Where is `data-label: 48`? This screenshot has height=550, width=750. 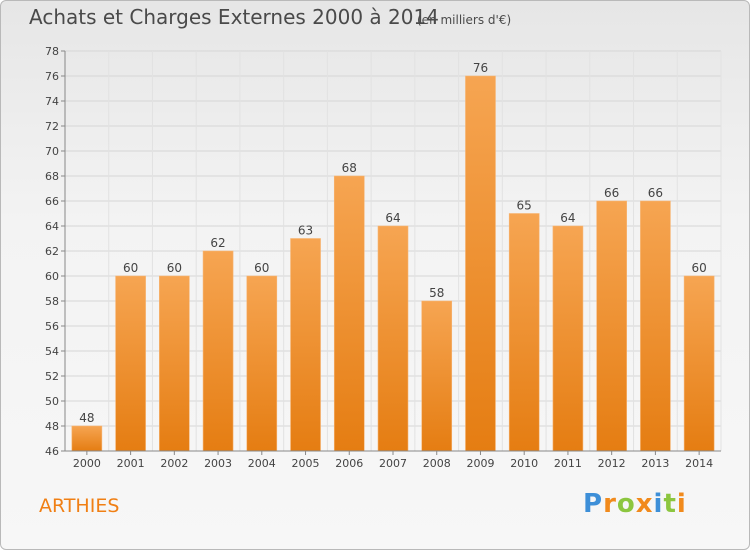 data-label: 48 is located at coordinates (86, 418).